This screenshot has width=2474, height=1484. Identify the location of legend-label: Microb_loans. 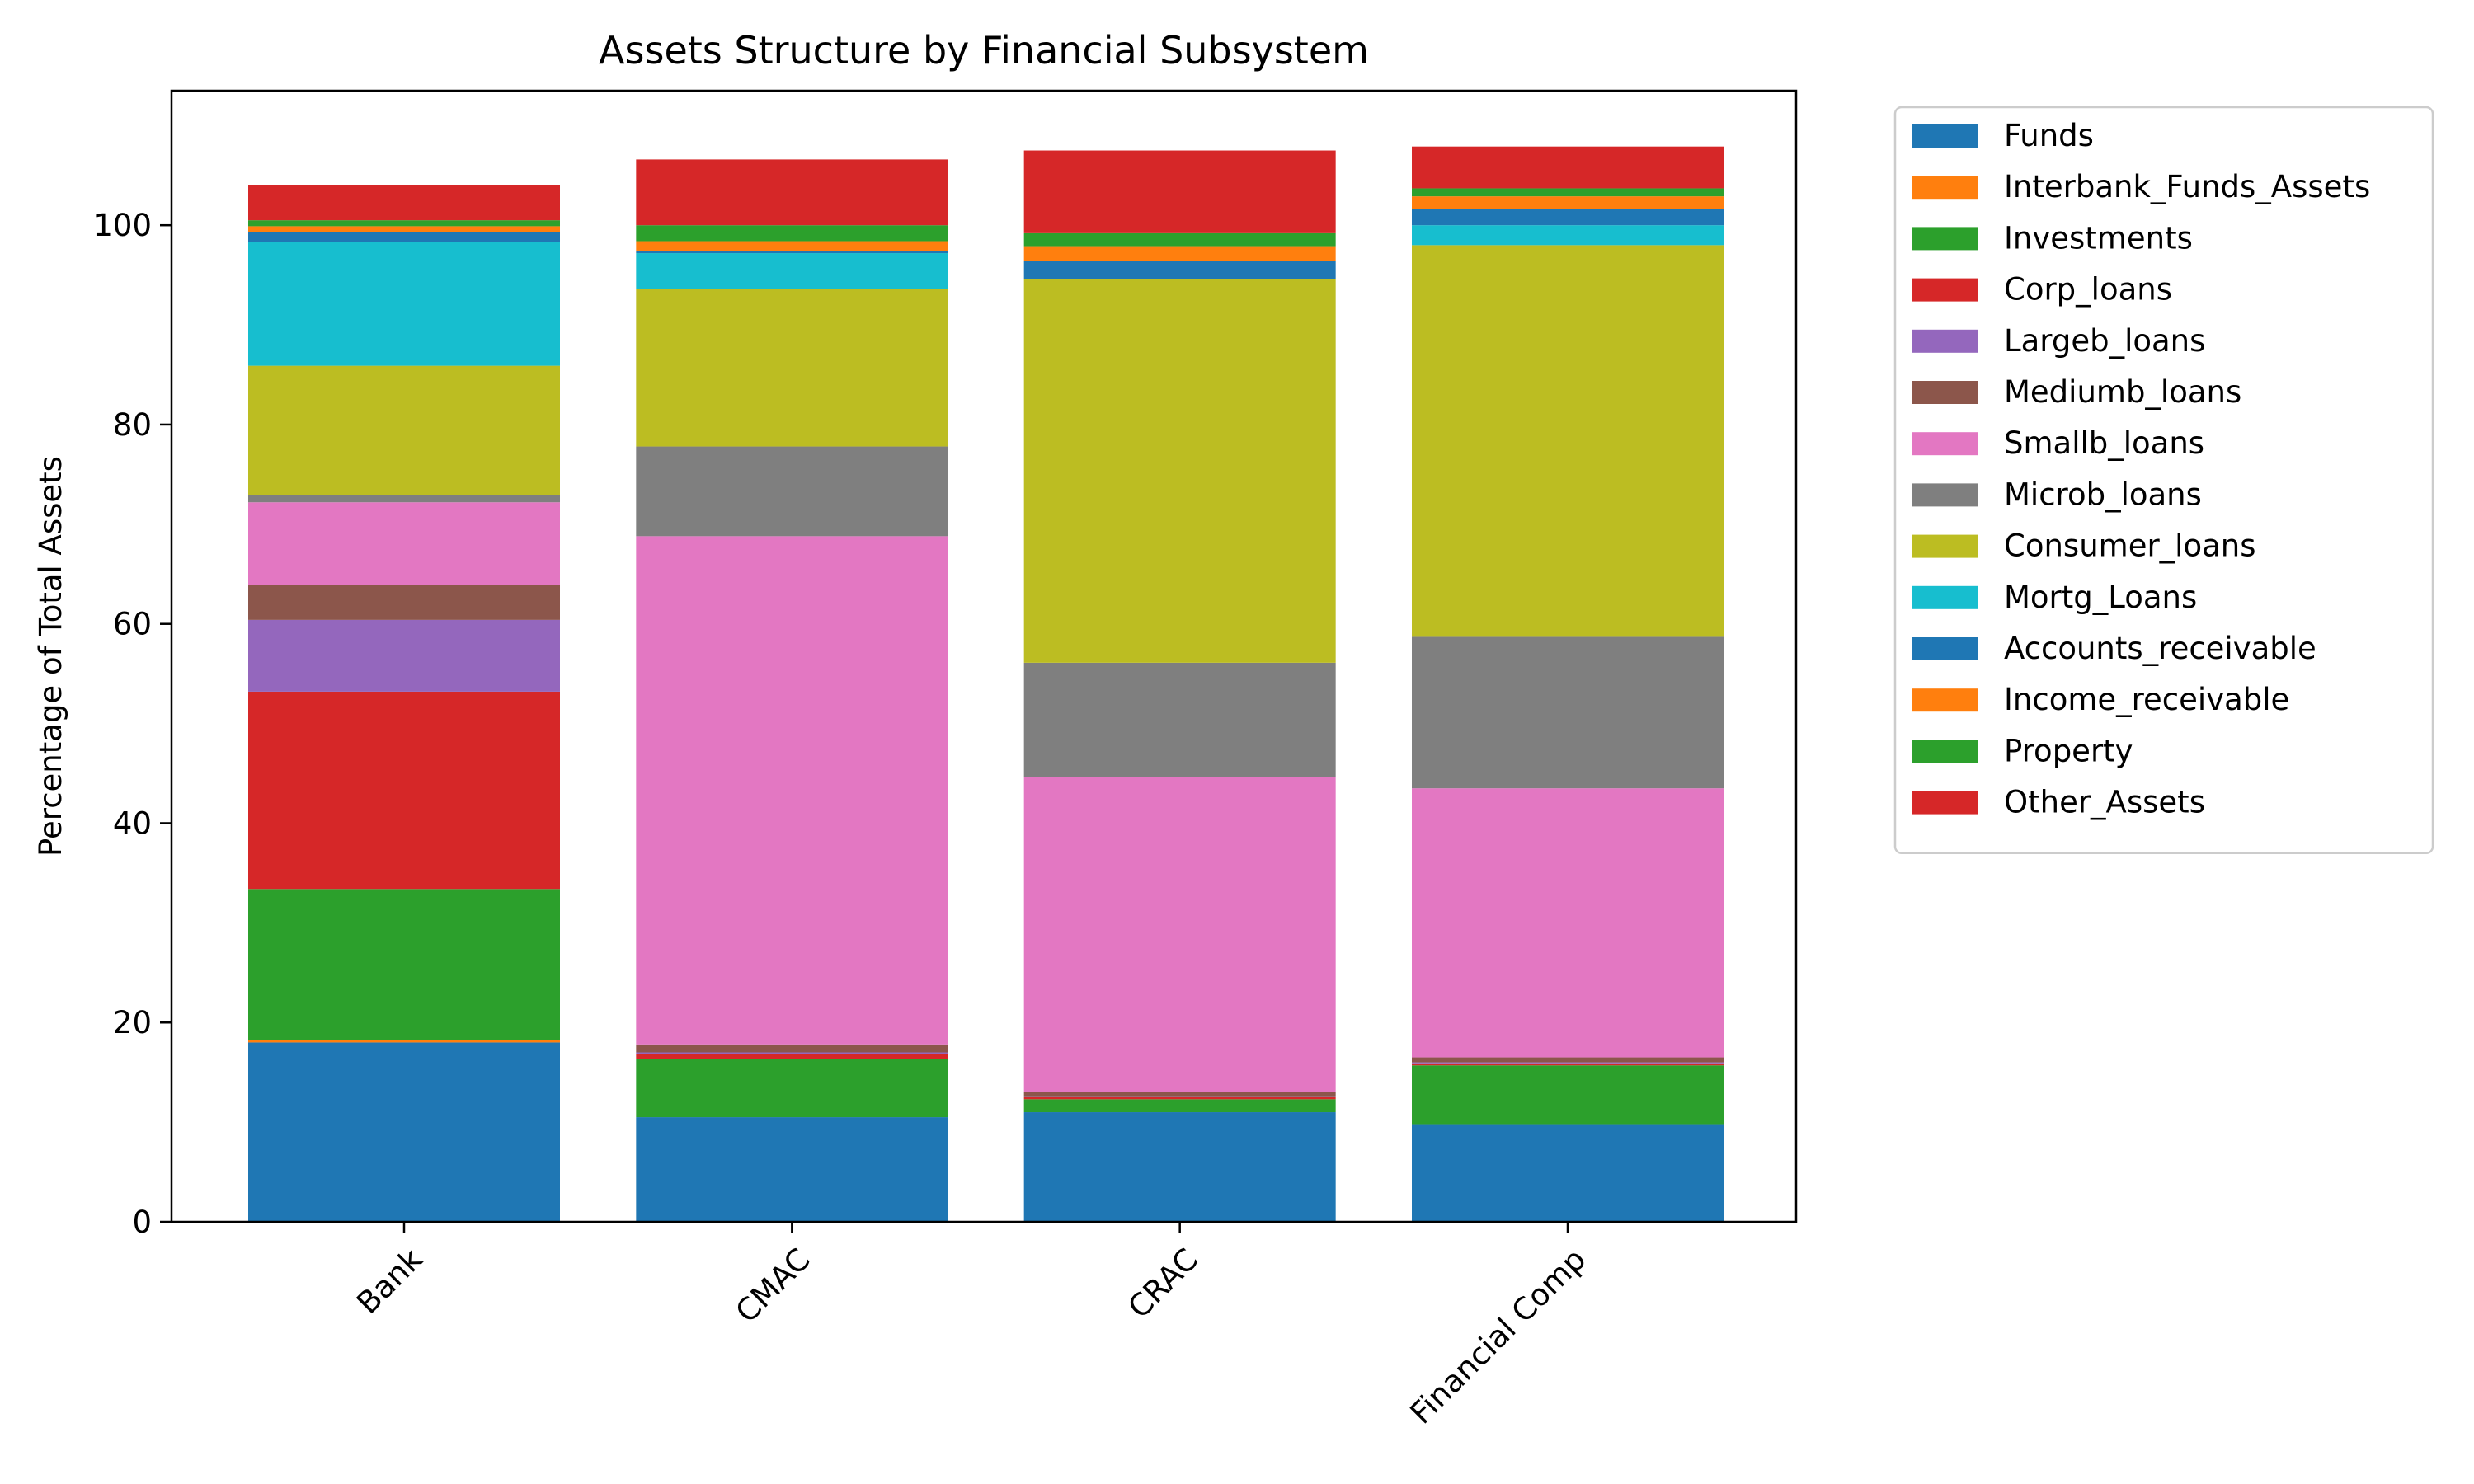
(2103, 495).